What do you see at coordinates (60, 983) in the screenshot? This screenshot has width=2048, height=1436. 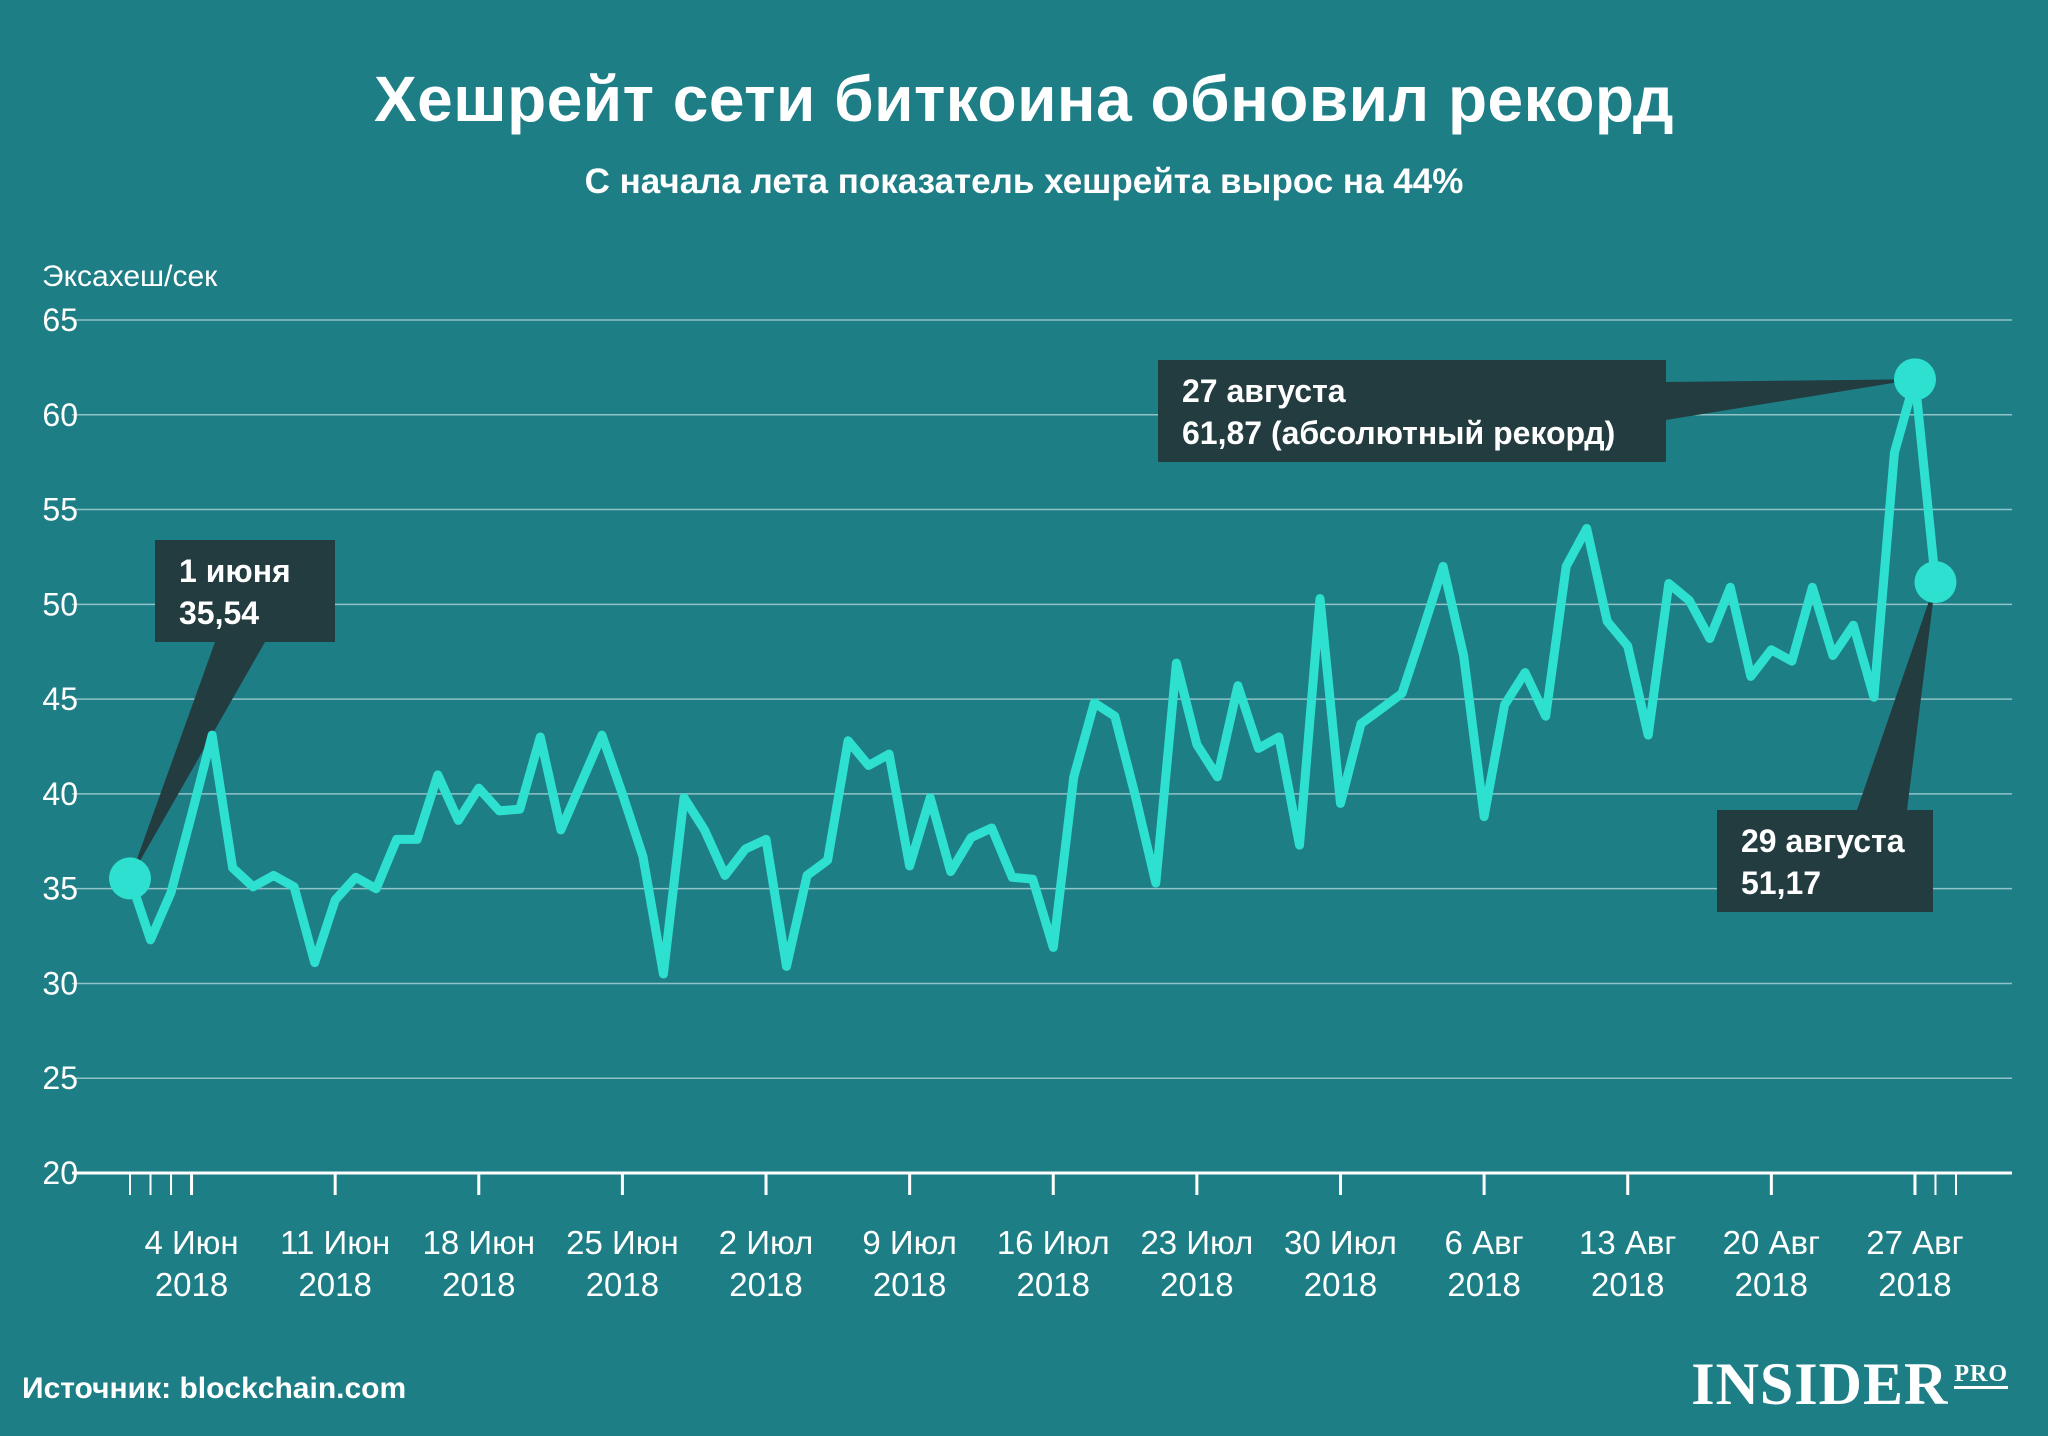 I see `y-tick-label-30: 30` at bounding box center [60, 983].